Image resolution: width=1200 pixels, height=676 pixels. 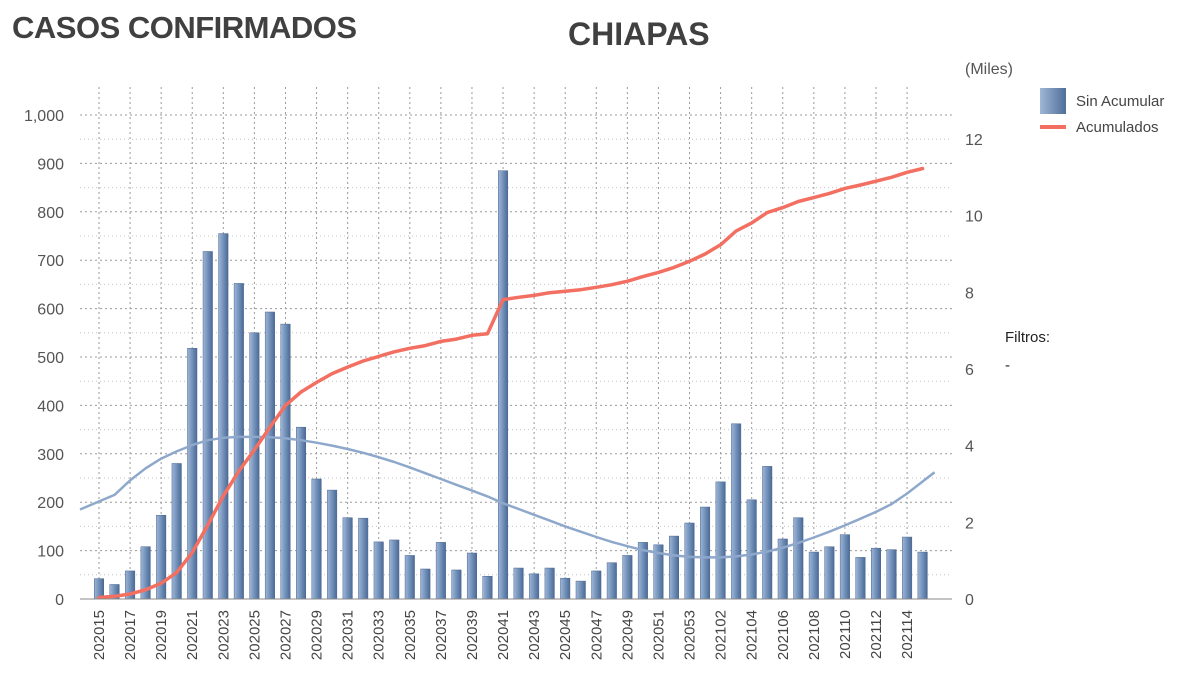 I want to click on x-tick-label: 202021, so click(x=192, y=635).